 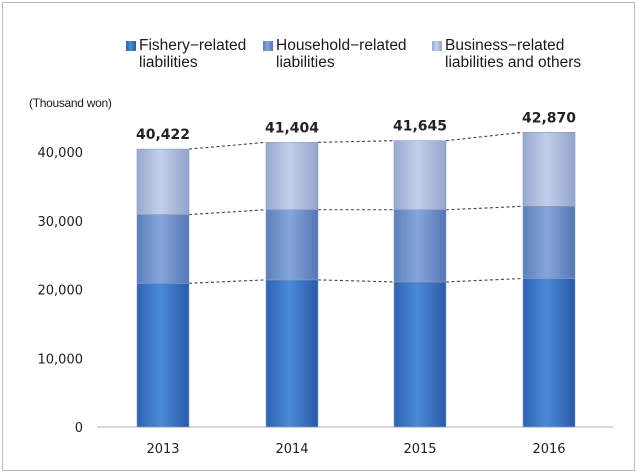 I want to click on category-labels: 2013 2014 2015 2016, so click(x=355, y=449).